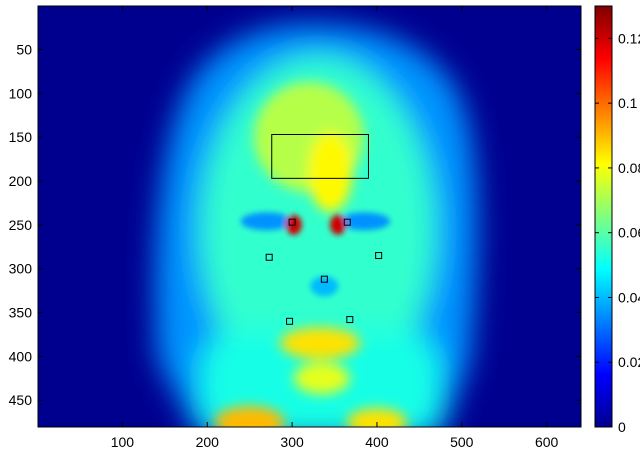  What do you see at coordinates (249, 416) in the screenshot?
I see `neck-left-blob` at bounding box center [249, 416].